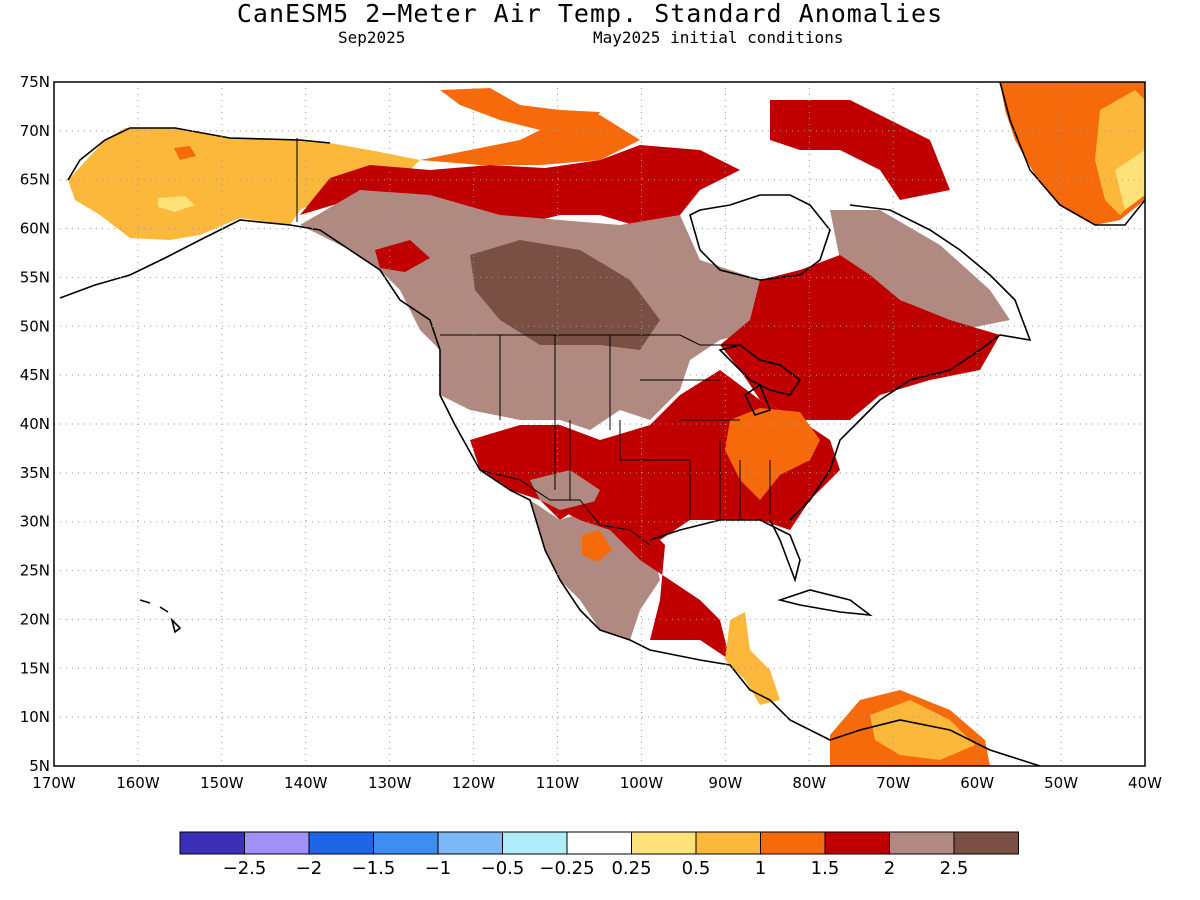 This screenshot has height=900, width=1200. What do you see at coordinates (565, 295) in the screenshot?
I see `prairie-dark-brown` at bounding box center [565, 295].